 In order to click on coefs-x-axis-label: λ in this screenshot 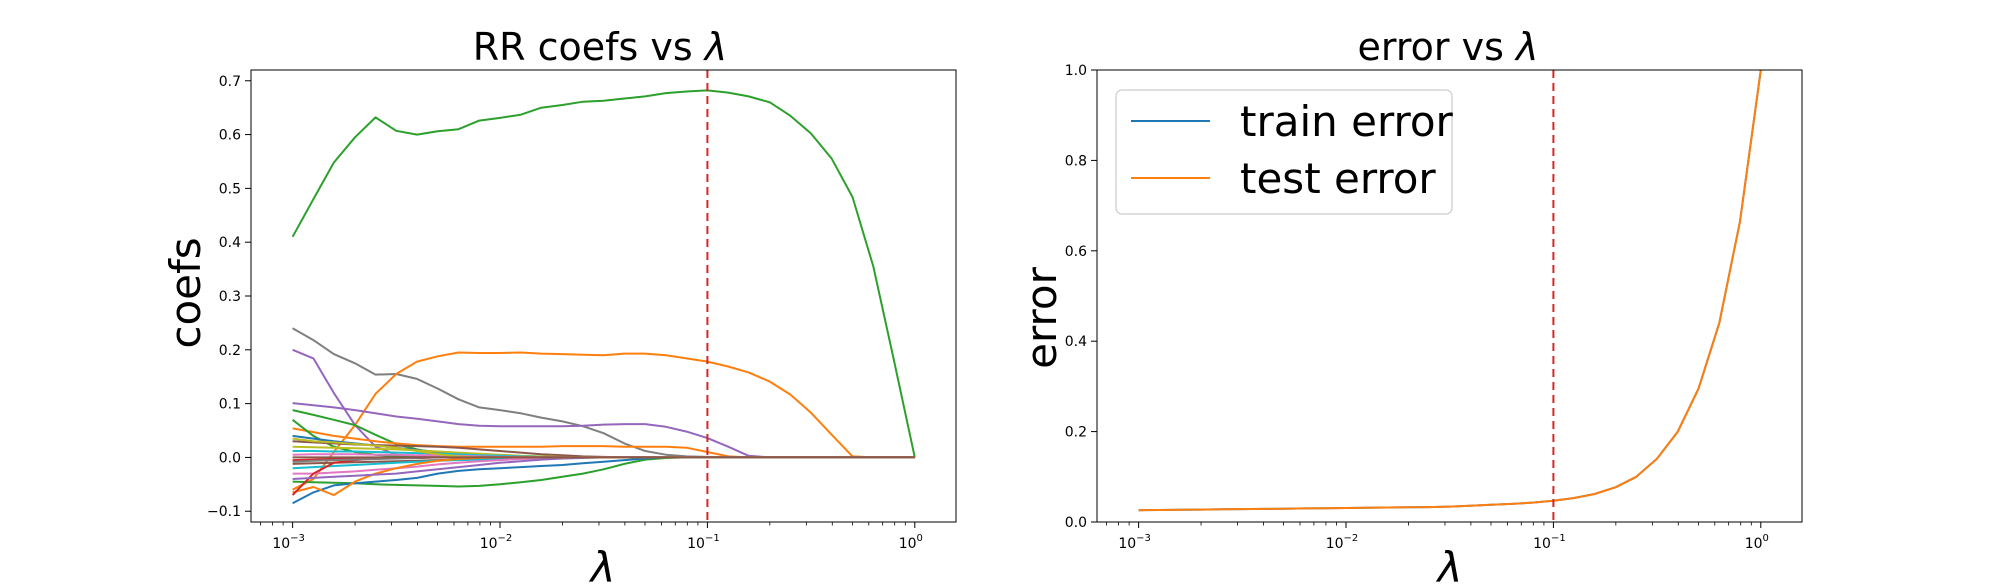, I will do `click(602, 564)`.